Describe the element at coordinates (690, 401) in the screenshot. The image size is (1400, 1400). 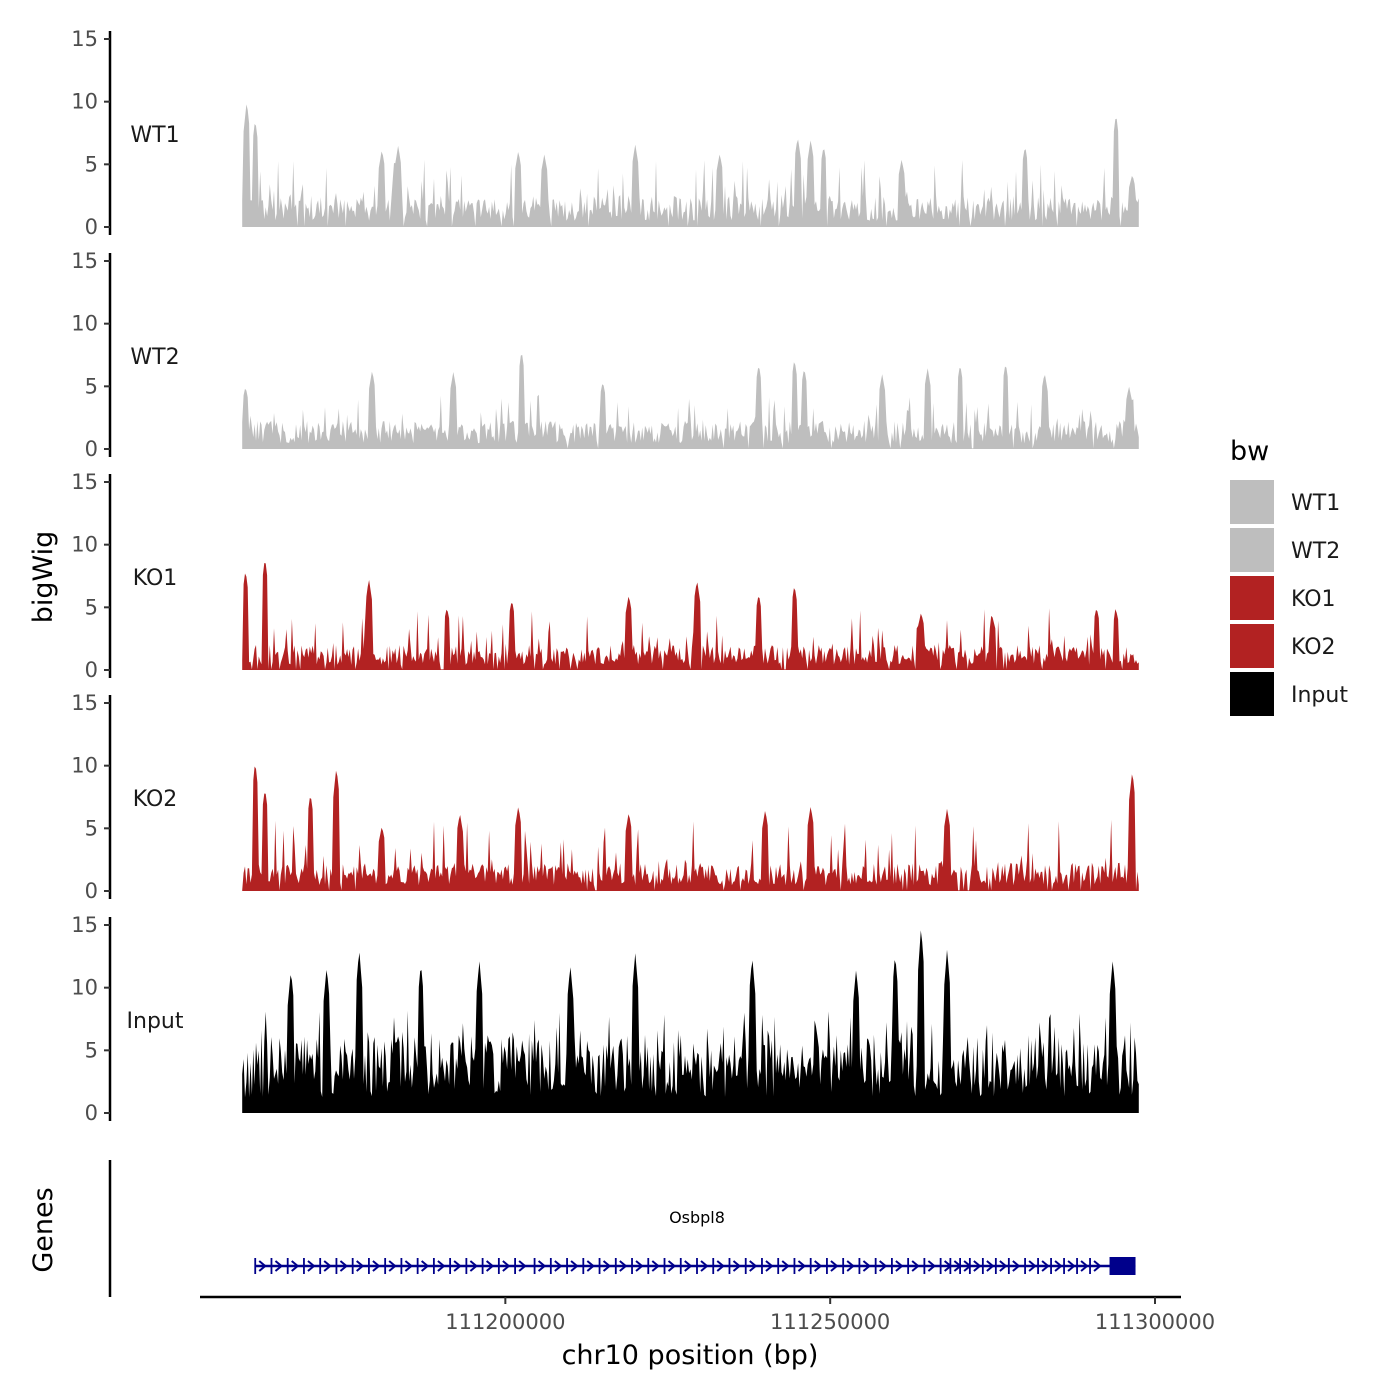
I see `signal-area-wt2` at that location.